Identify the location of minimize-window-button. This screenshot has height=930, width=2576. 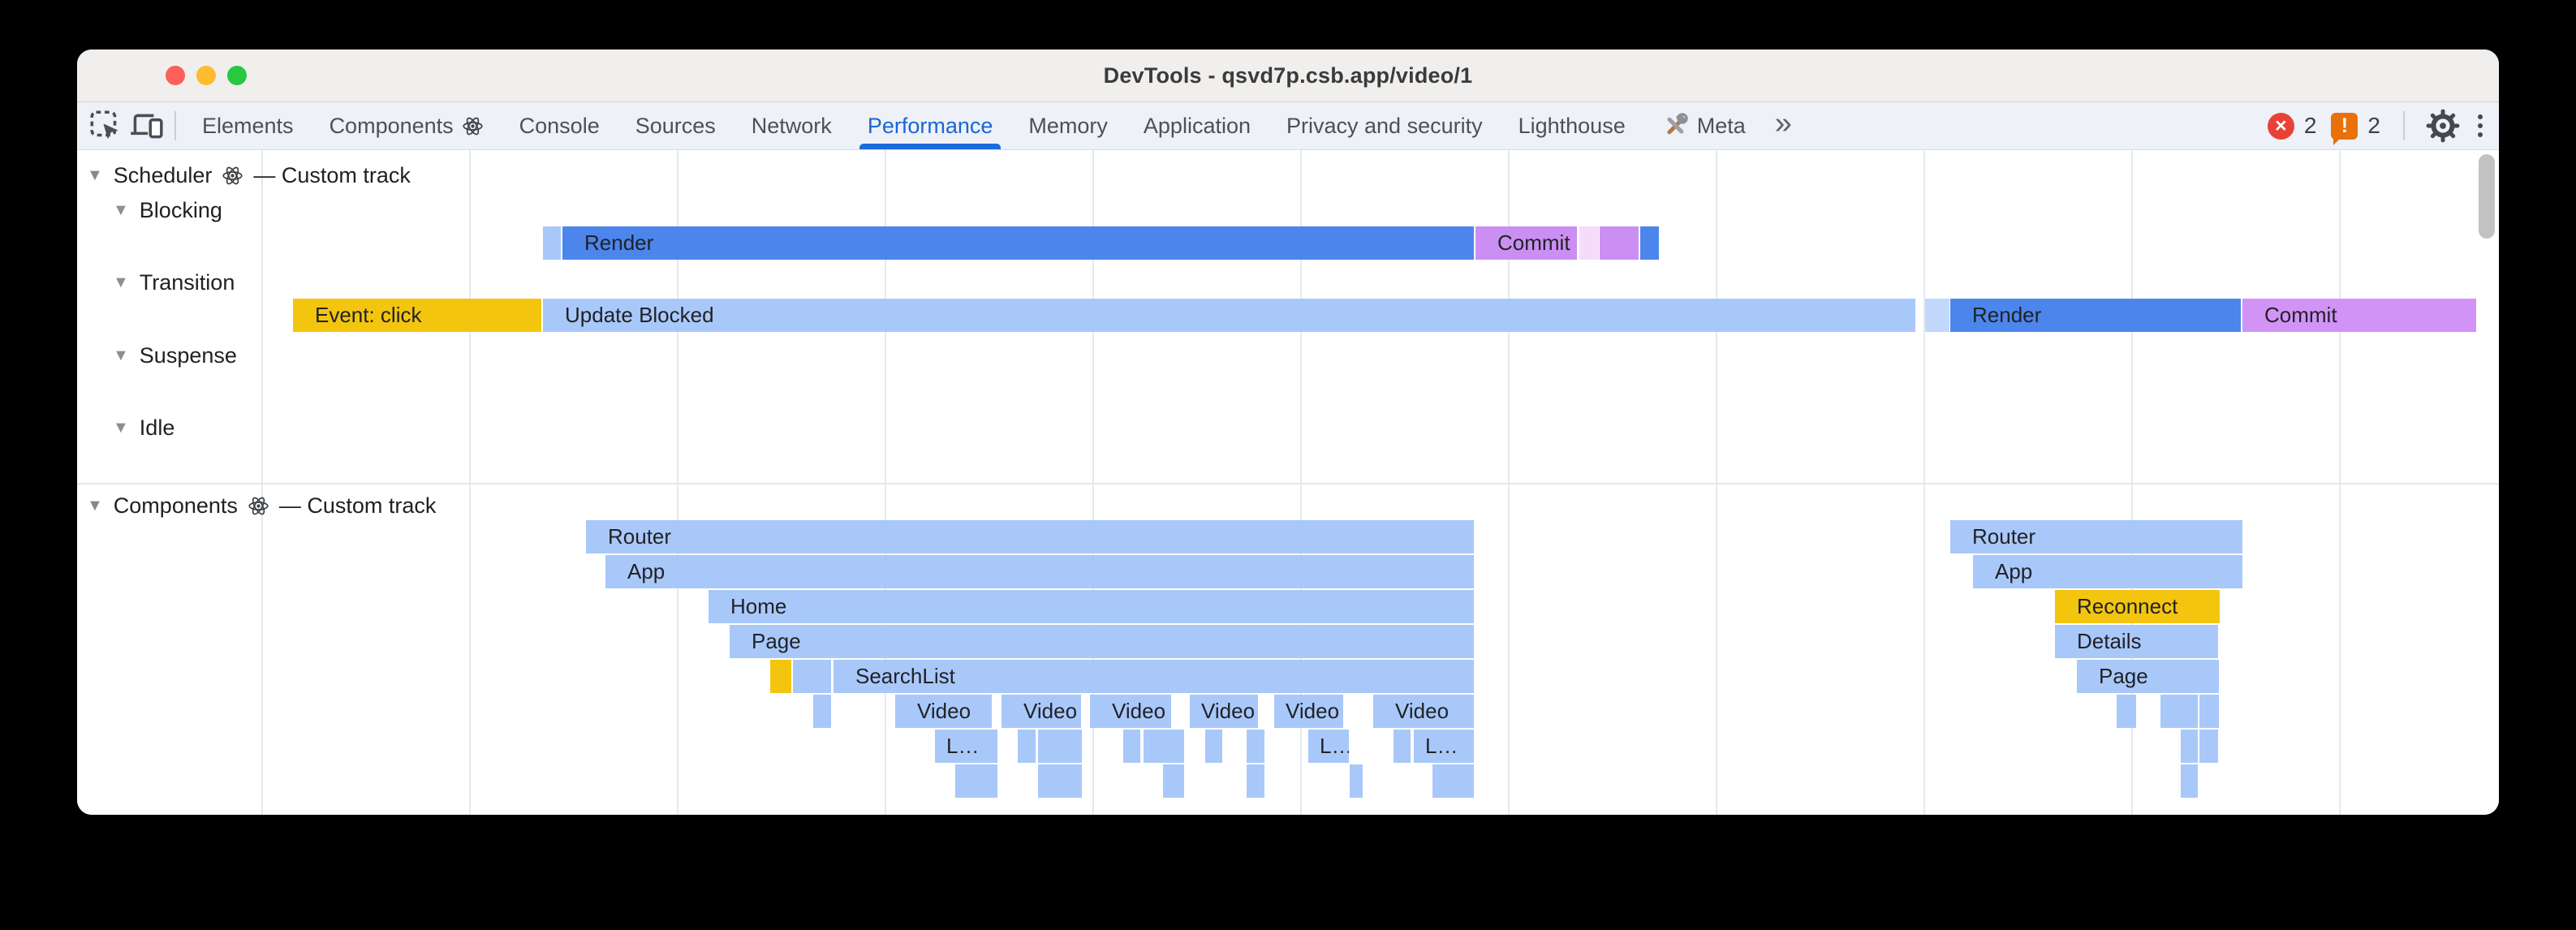
(206, 75).